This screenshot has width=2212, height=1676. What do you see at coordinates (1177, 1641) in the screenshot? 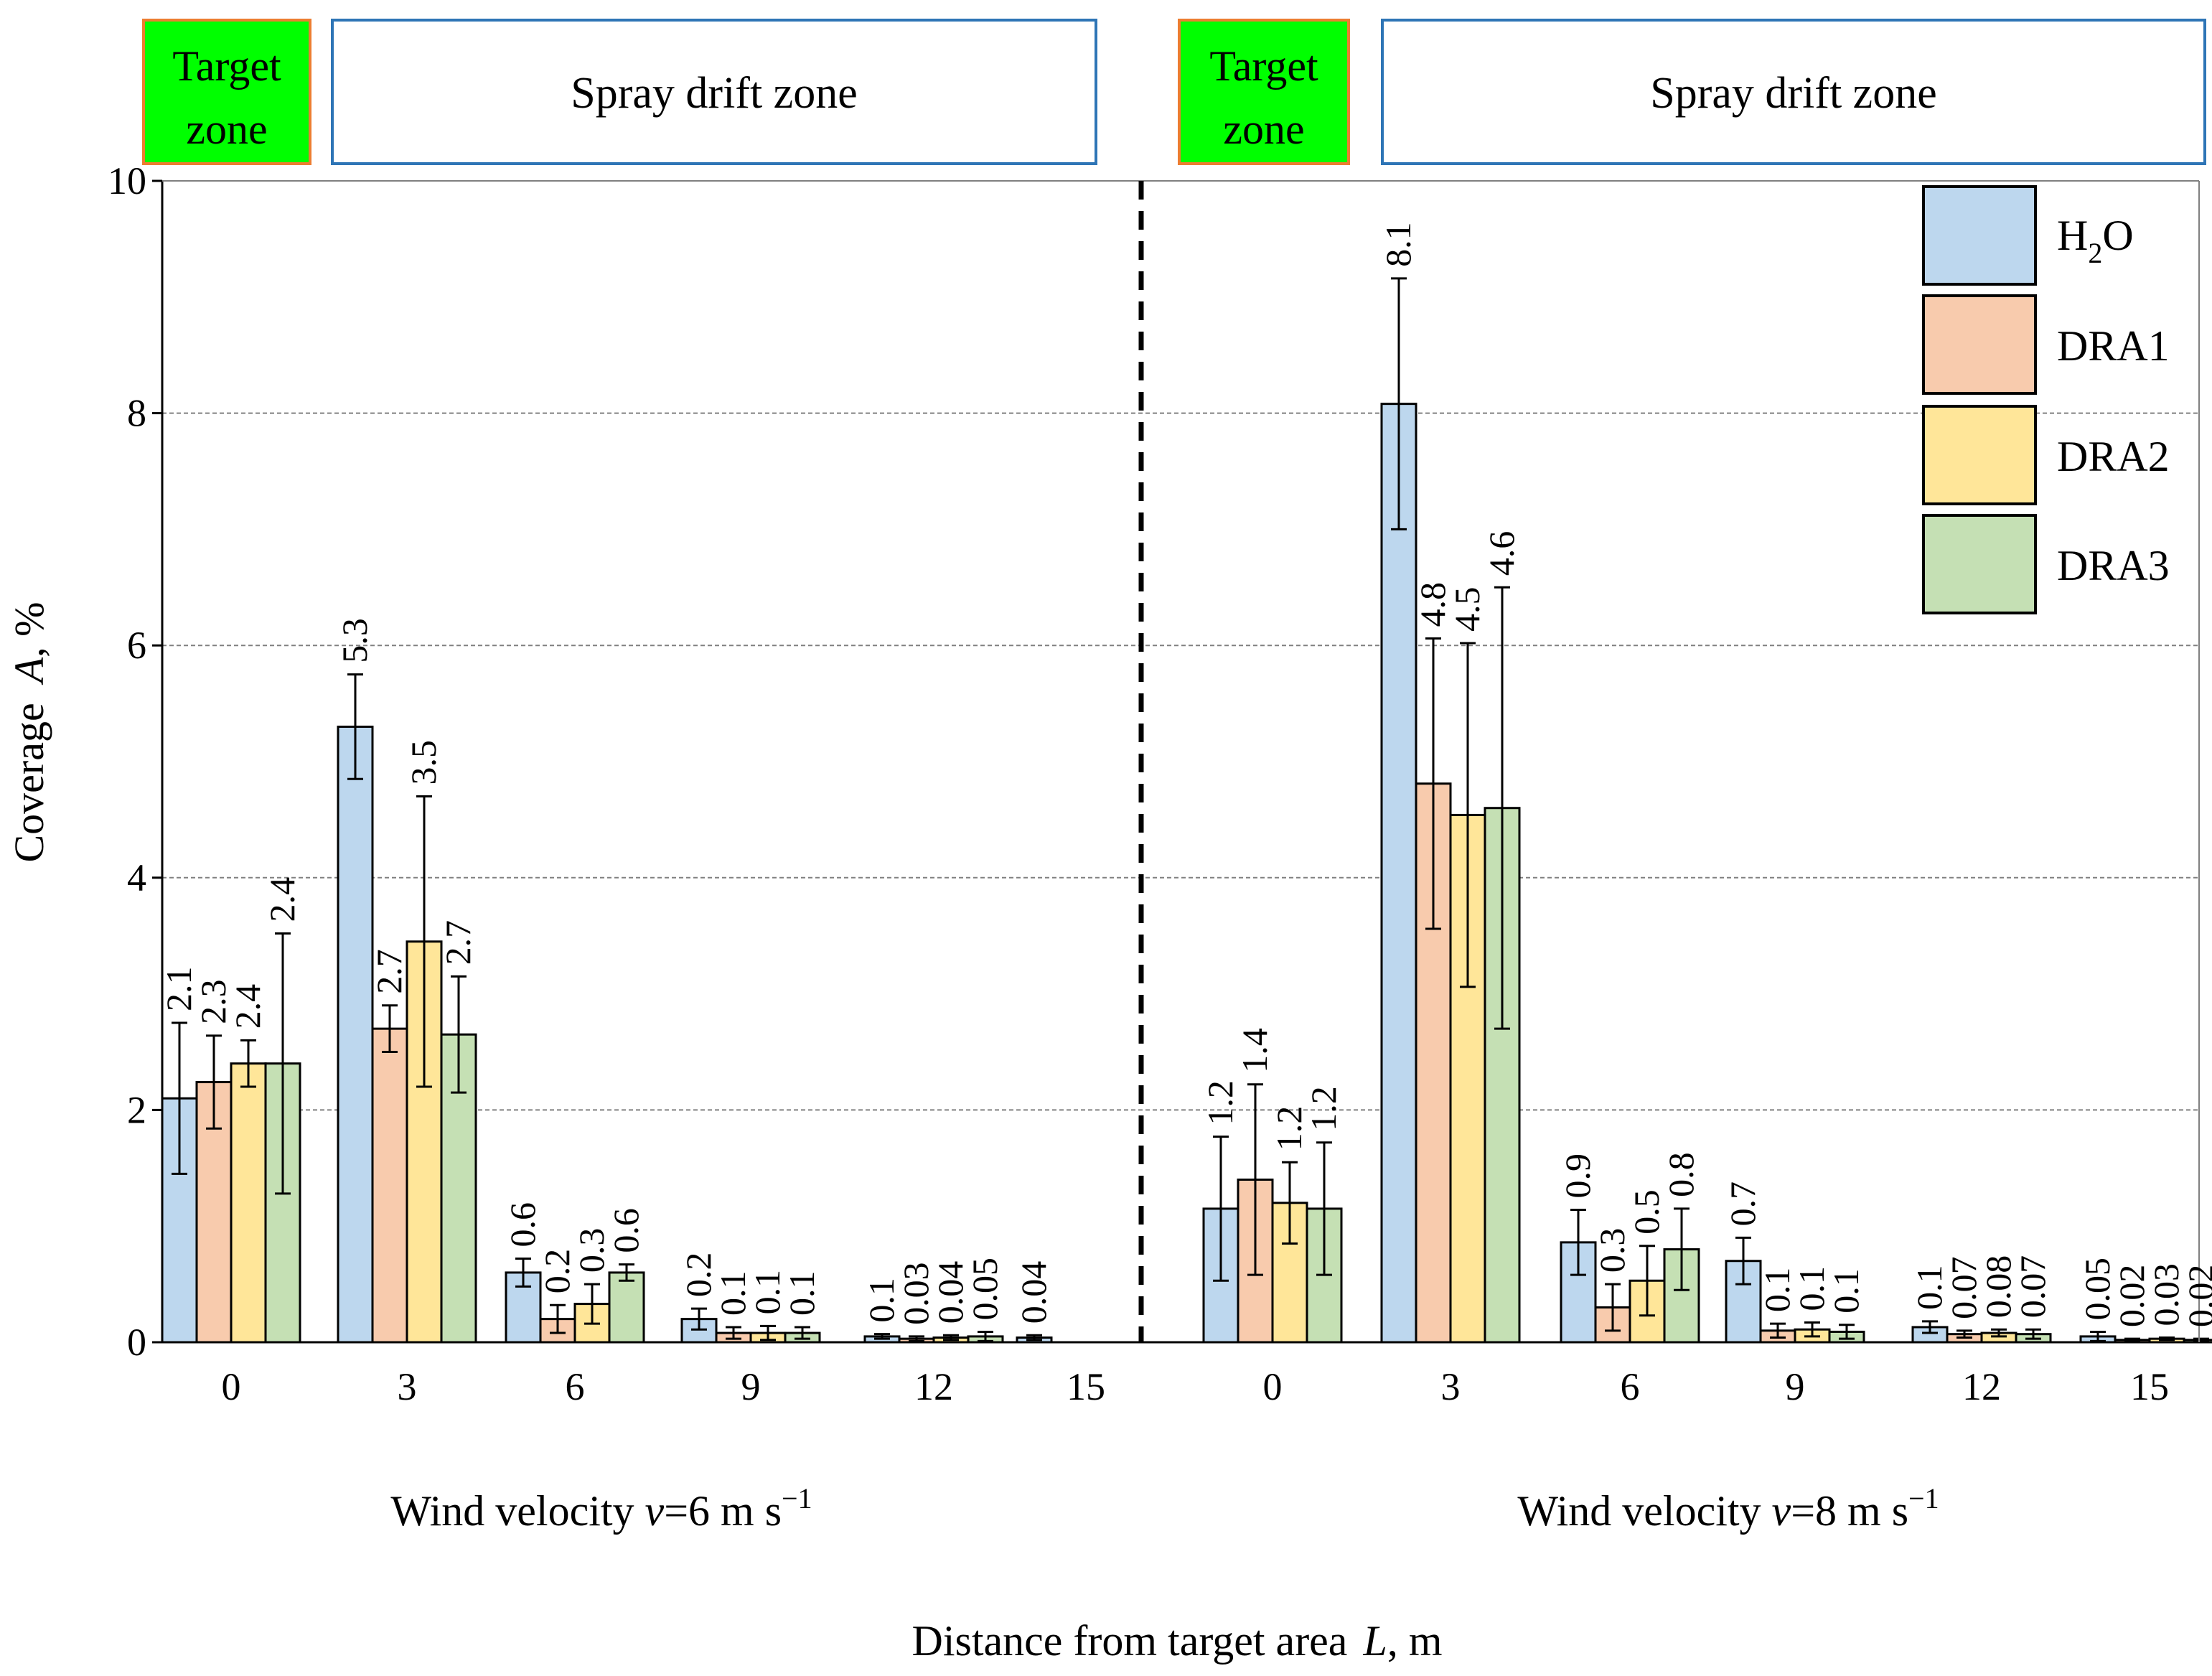
I see `x-axis-title: Distance from target area L, m` at bounding box center [1177, 1641].